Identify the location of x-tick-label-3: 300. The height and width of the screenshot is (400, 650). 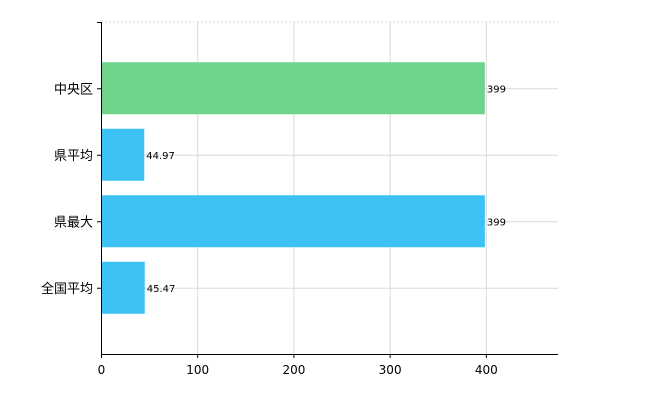
(390, 370).